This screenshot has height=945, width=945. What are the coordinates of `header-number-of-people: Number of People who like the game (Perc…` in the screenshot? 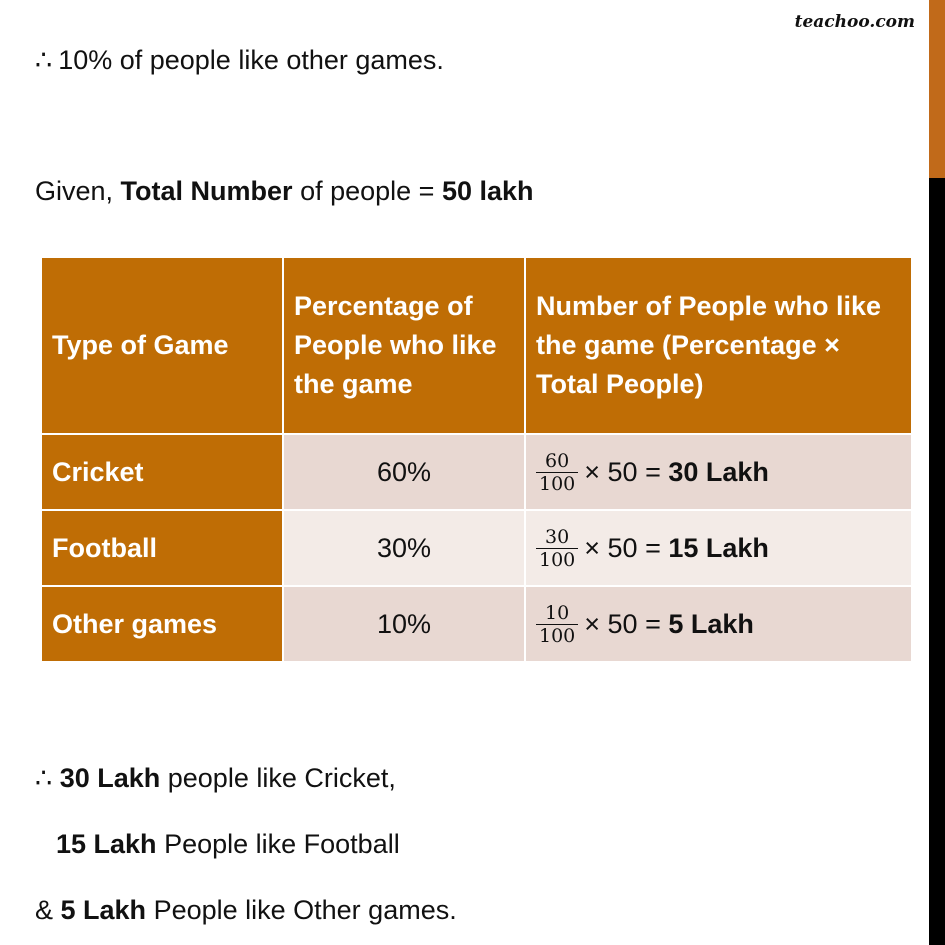 It's located at (718, 345).